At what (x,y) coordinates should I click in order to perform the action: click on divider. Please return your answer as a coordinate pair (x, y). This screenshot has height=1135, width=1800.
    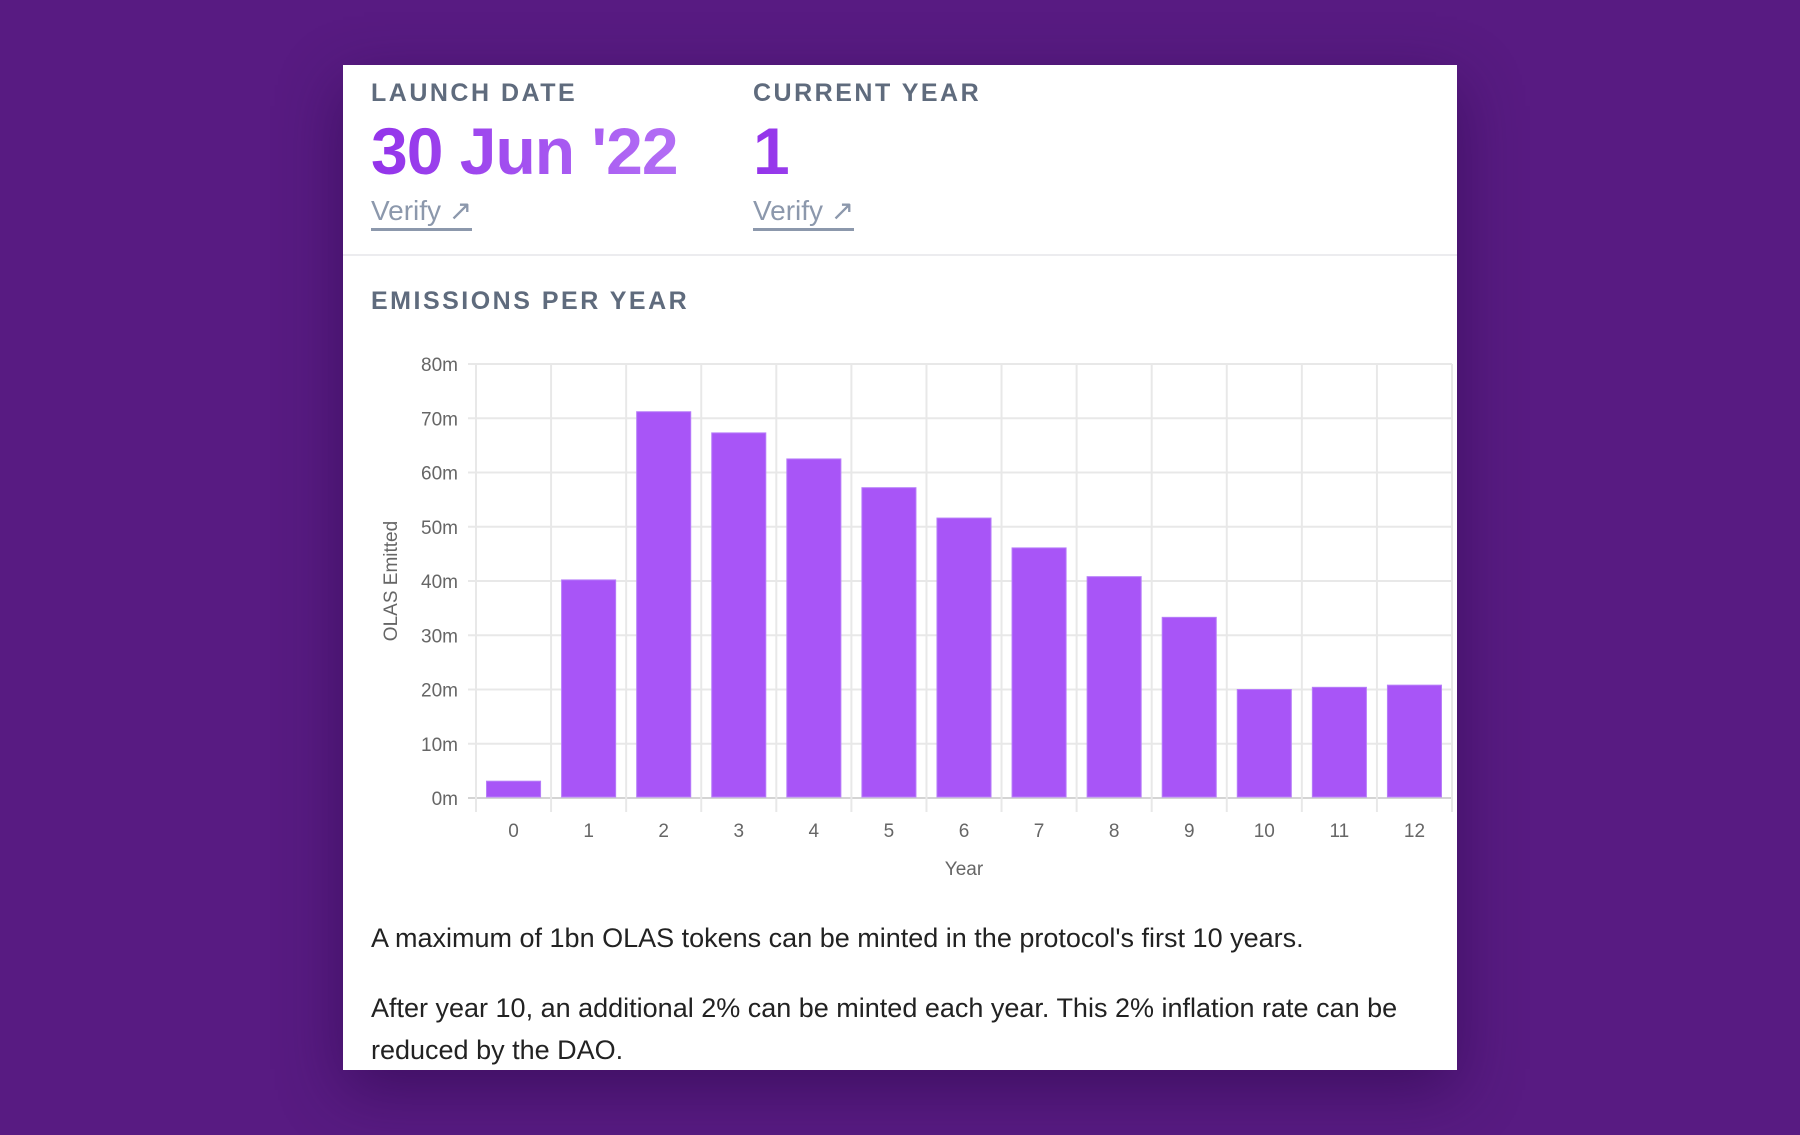
    Looking at the image, I should click on (900, 255).